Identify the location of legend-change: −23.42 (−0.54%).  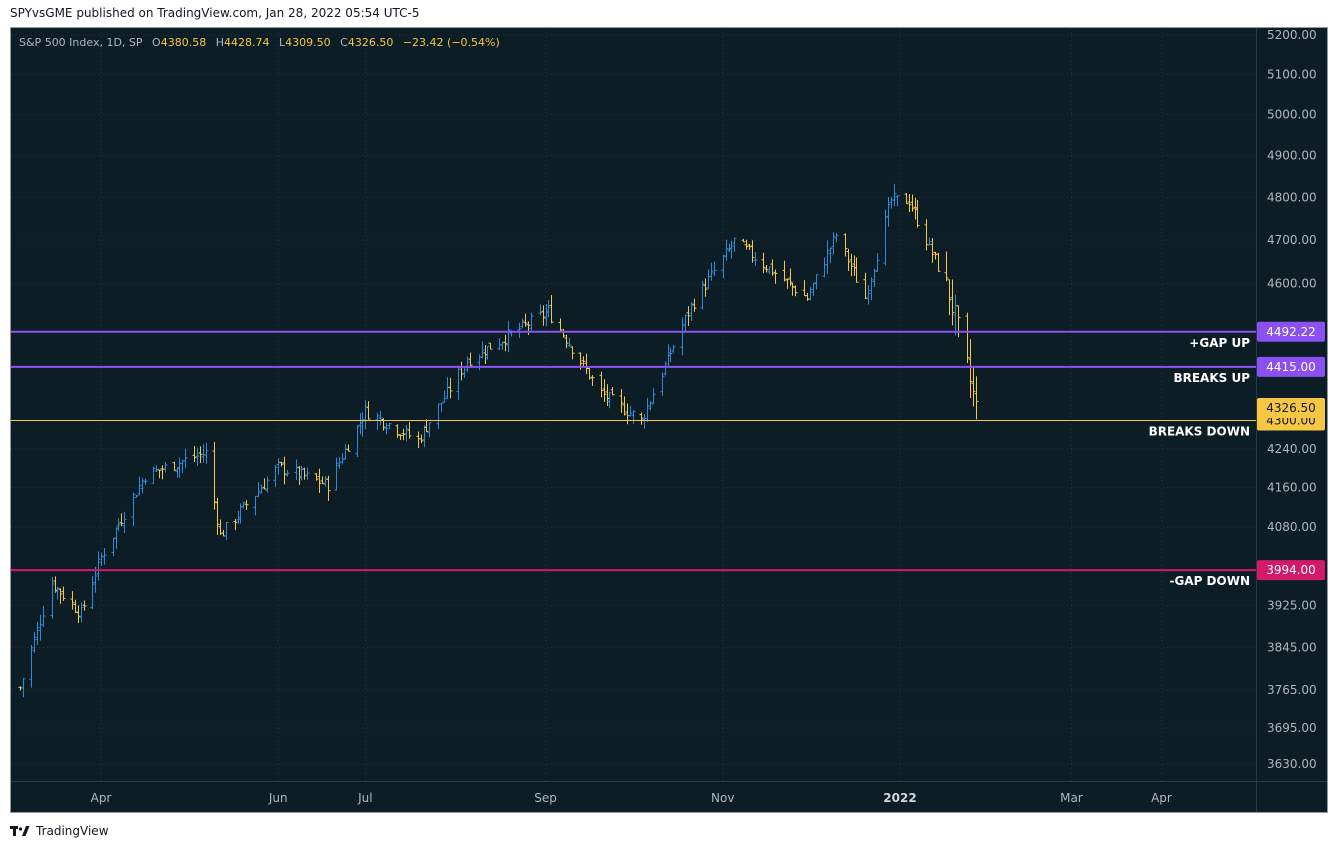
(451, 42).